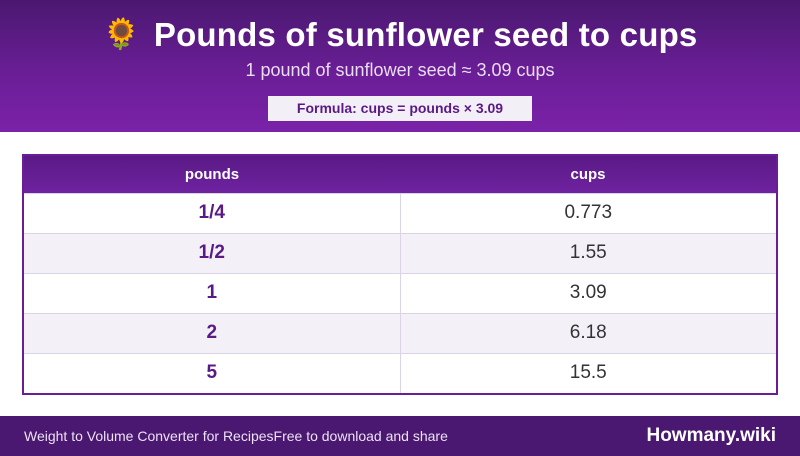  I want to click on cell-pounds: 1/2, so click(212, 252).